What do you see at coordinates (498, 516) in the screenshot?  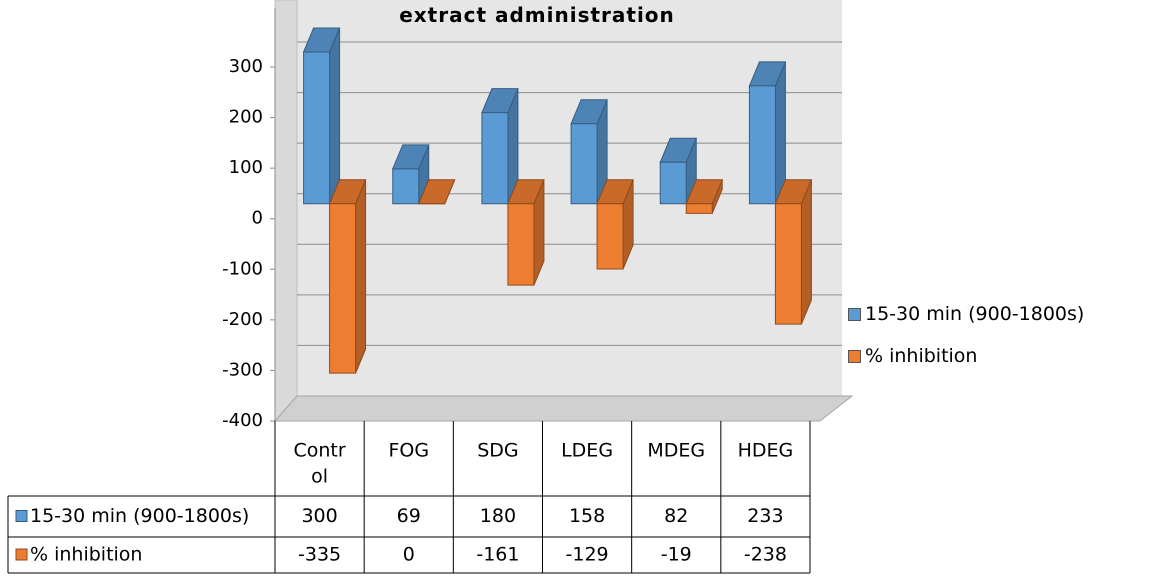 I see `table-cell-series-1-sdg: 180` at bounding box center [498, 516].